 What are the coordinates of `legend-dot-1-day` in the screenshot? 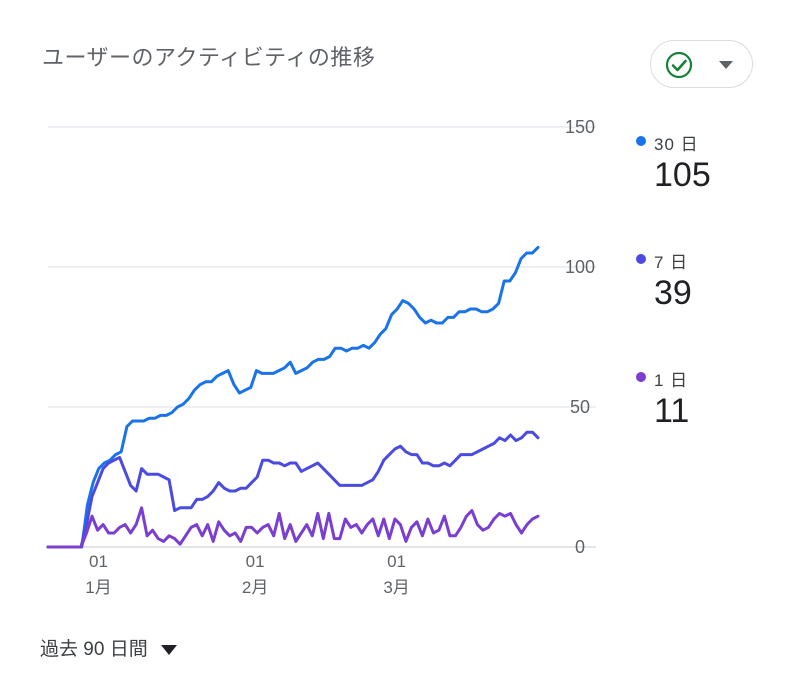 It's located at (641, 377).